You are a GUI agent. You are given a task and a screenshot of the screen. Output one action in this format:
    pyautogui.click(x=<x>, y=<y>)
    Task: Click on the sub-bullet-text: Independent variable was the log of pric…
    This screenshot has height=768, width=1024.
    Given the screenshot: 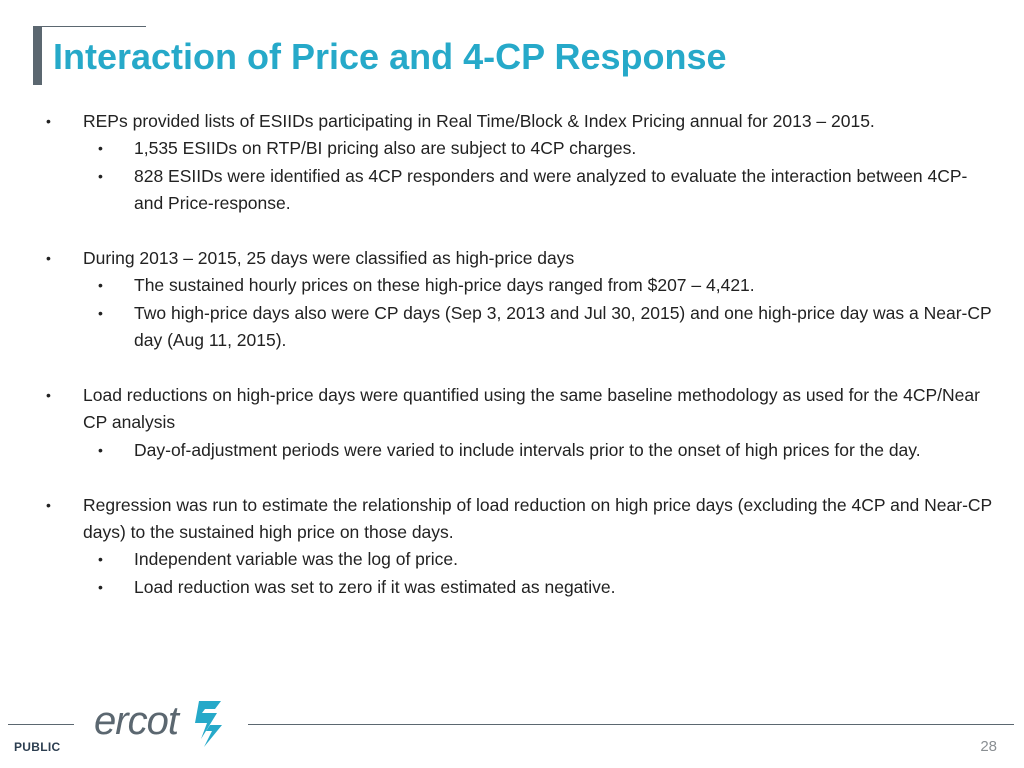 What is the action you would take?
    pyautogui.click(x=296, y=559)
    